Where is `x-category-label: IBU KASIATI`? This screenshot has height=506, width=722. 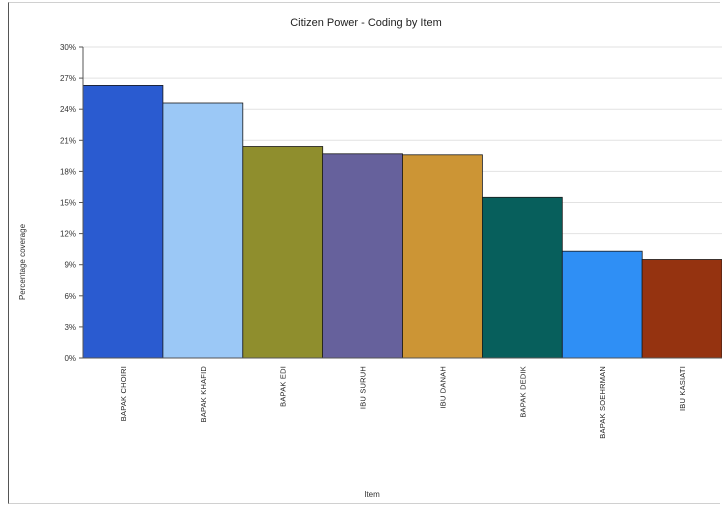
x-category-label: IBU KASIATI is located at coordinates (682, 388).